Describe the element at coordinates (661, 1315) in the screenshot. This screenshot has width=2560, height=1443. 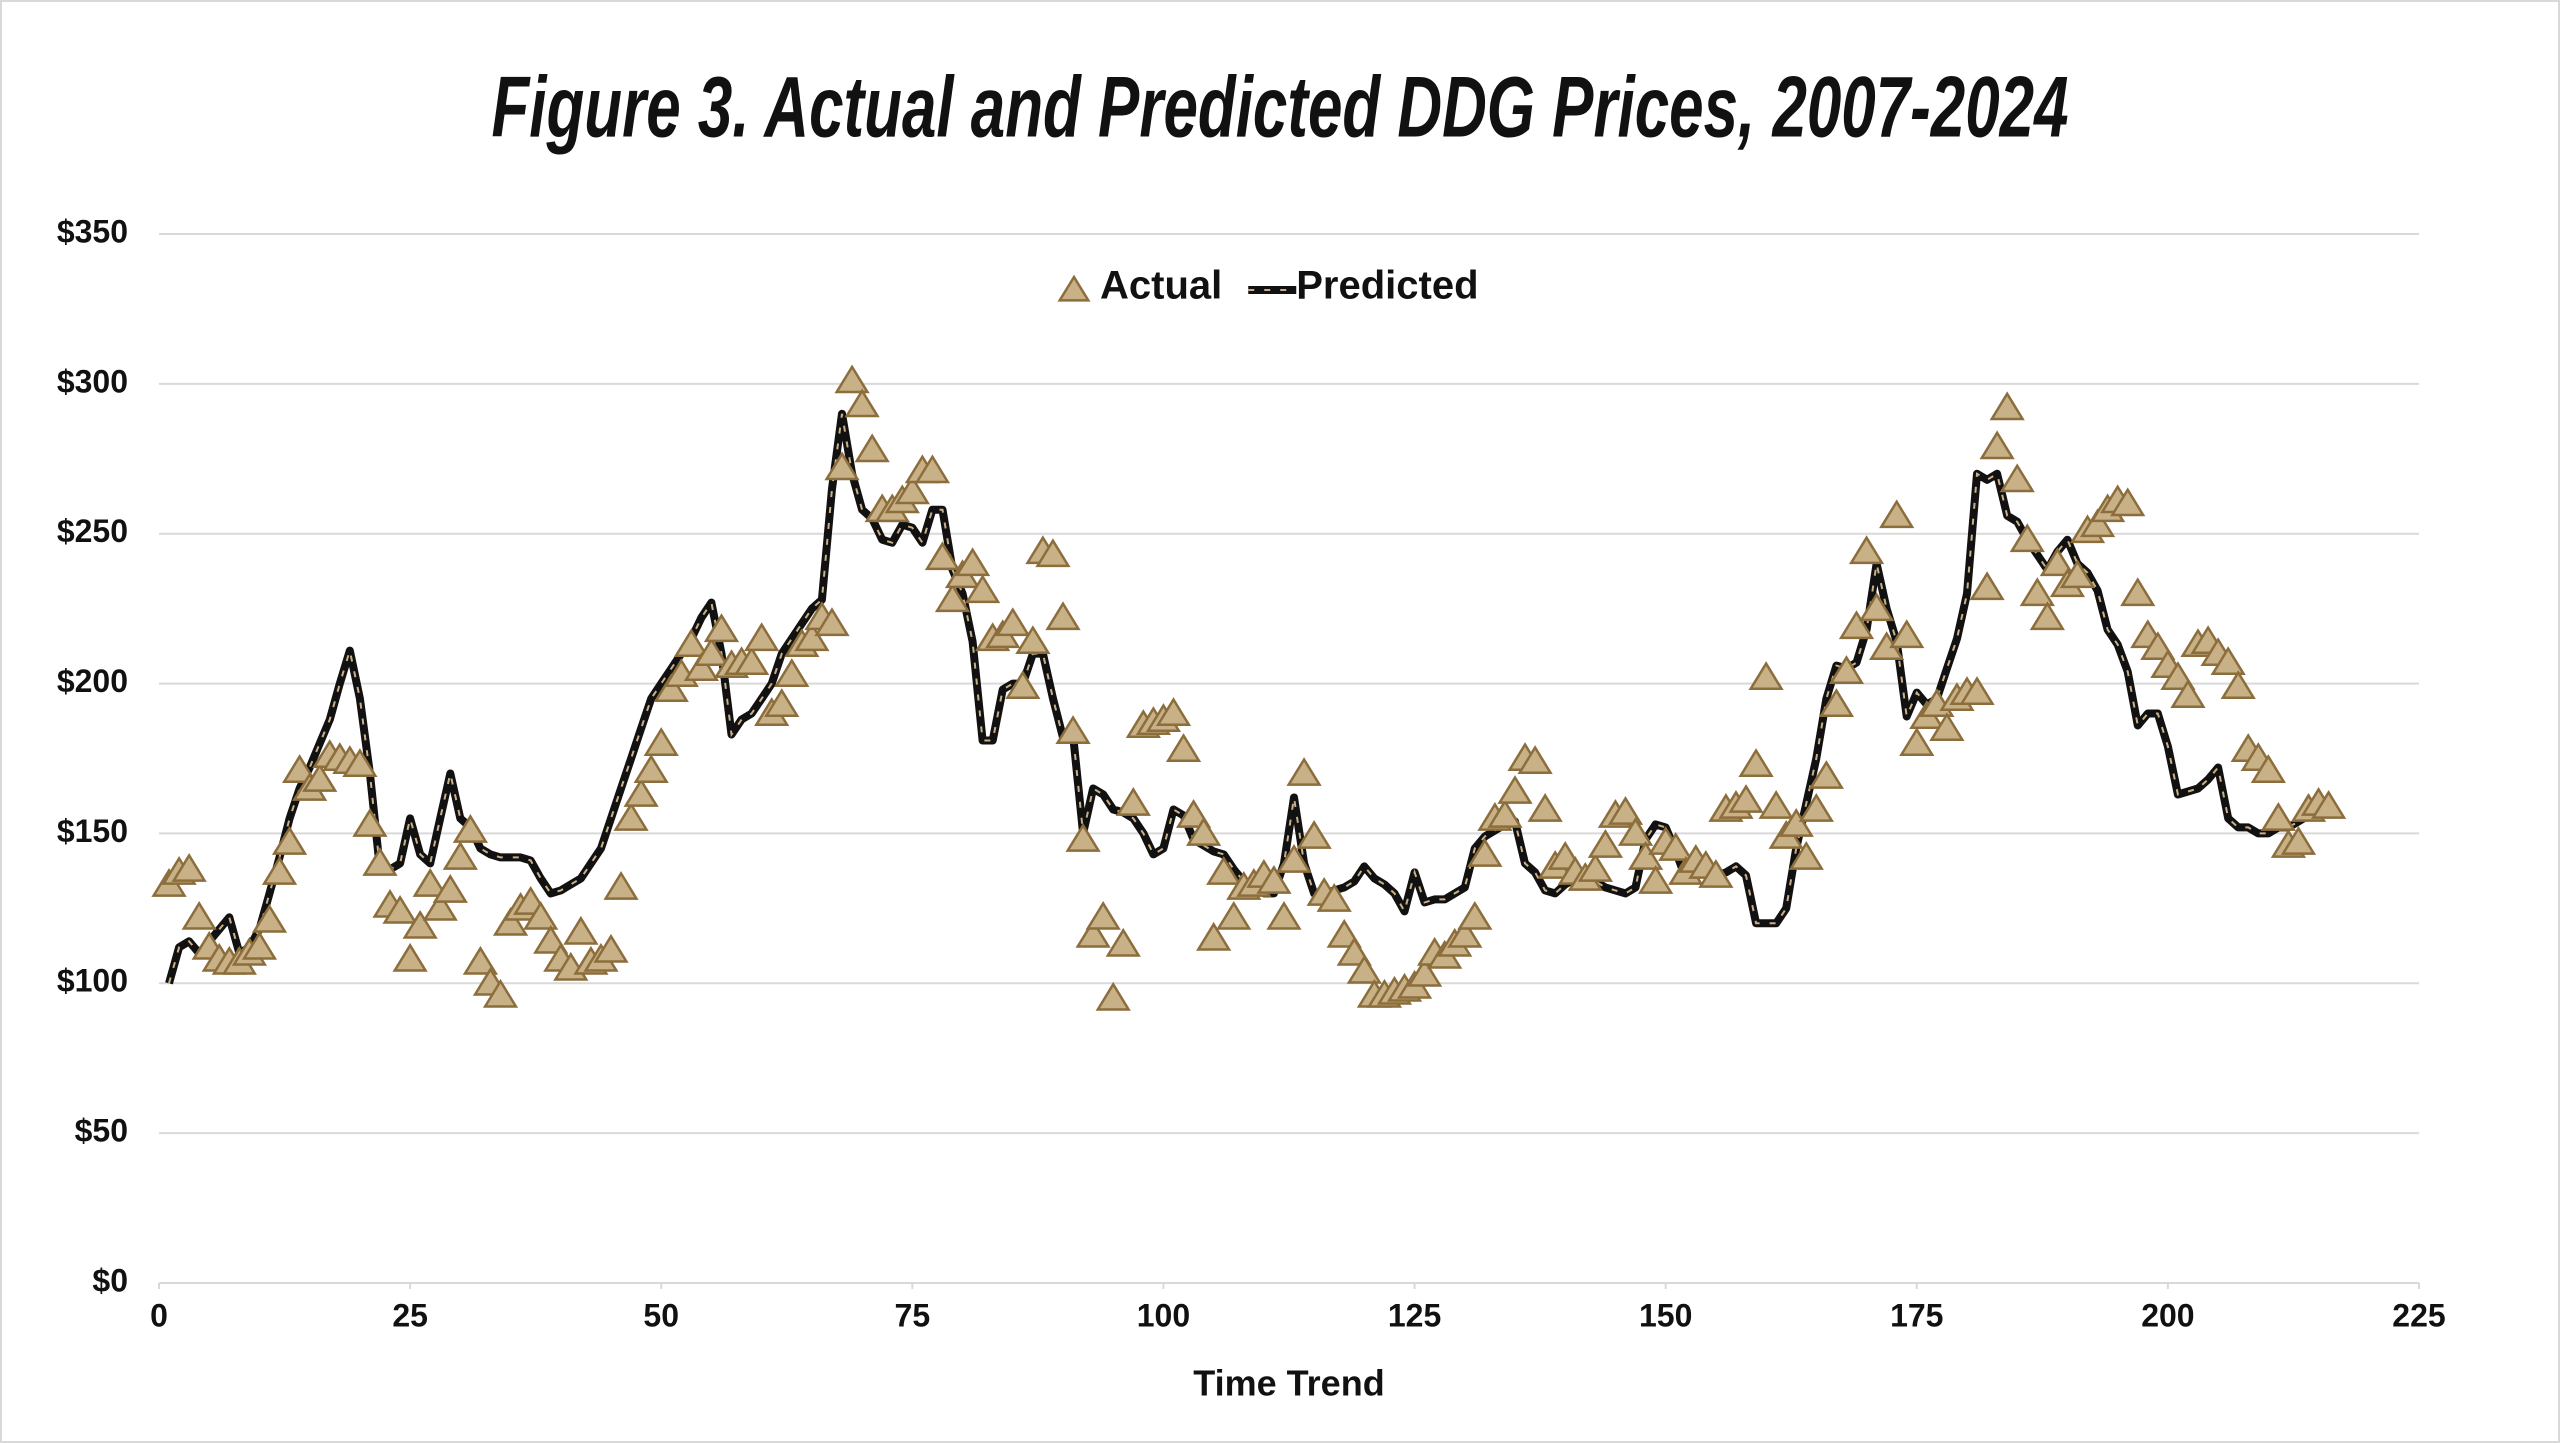
I see `x-tick-label: 50` at that location.